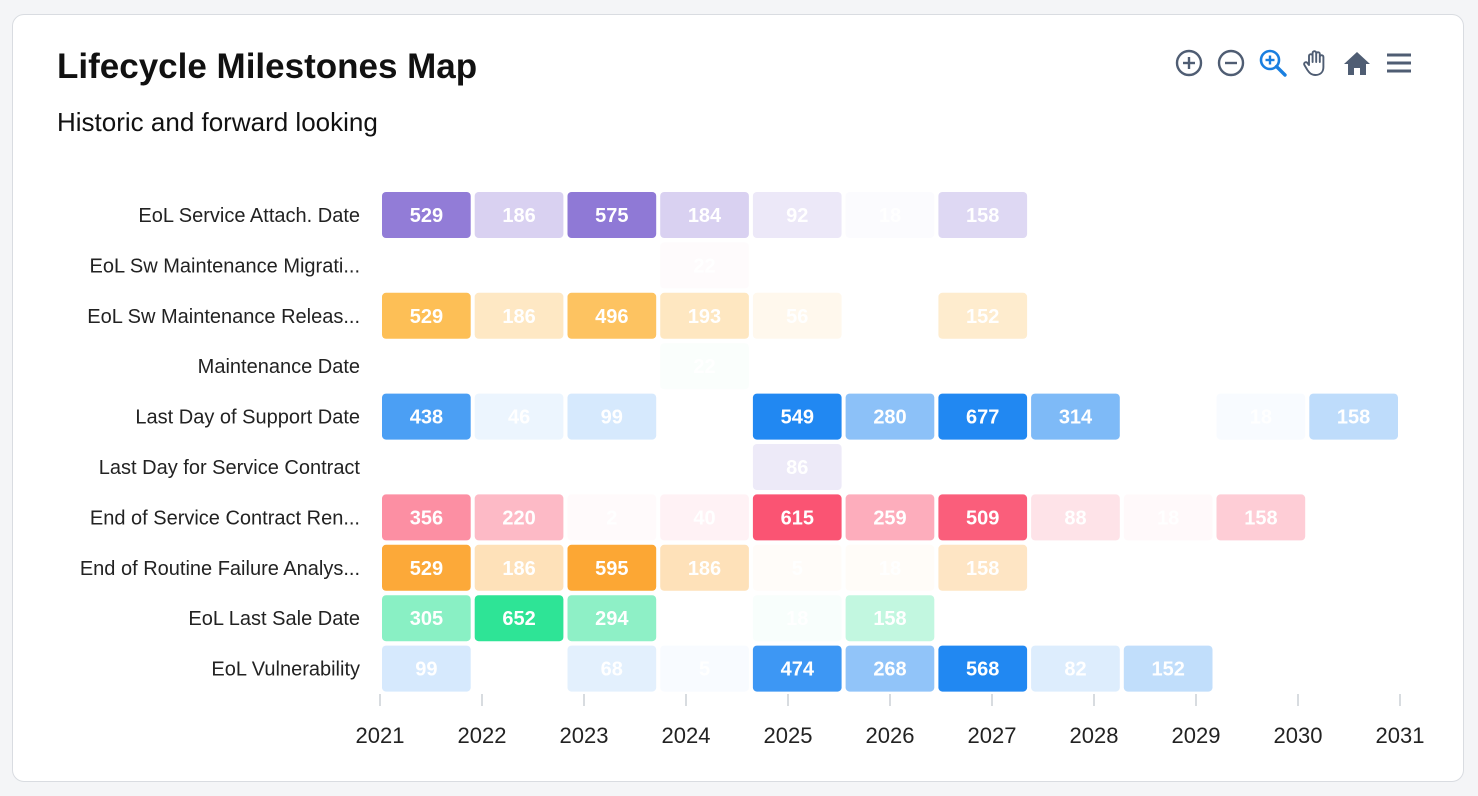 This screenshot has width=1478, height=796. Describe the element at coordinates (797, 467) in the screenshot. I see `heatmap-cell: 86` at that location.